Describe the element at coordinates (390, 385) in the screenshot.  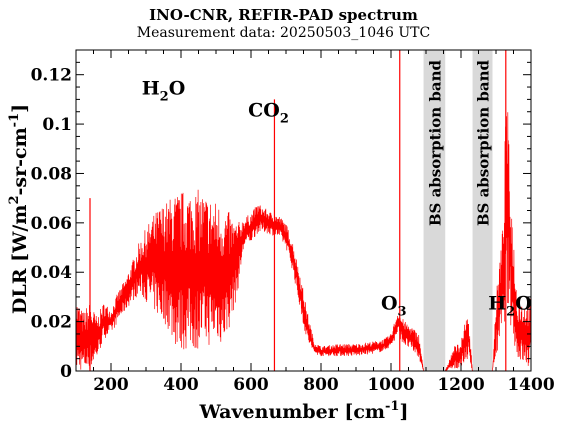
I see `x-tick-label-4: 1000` at that location.